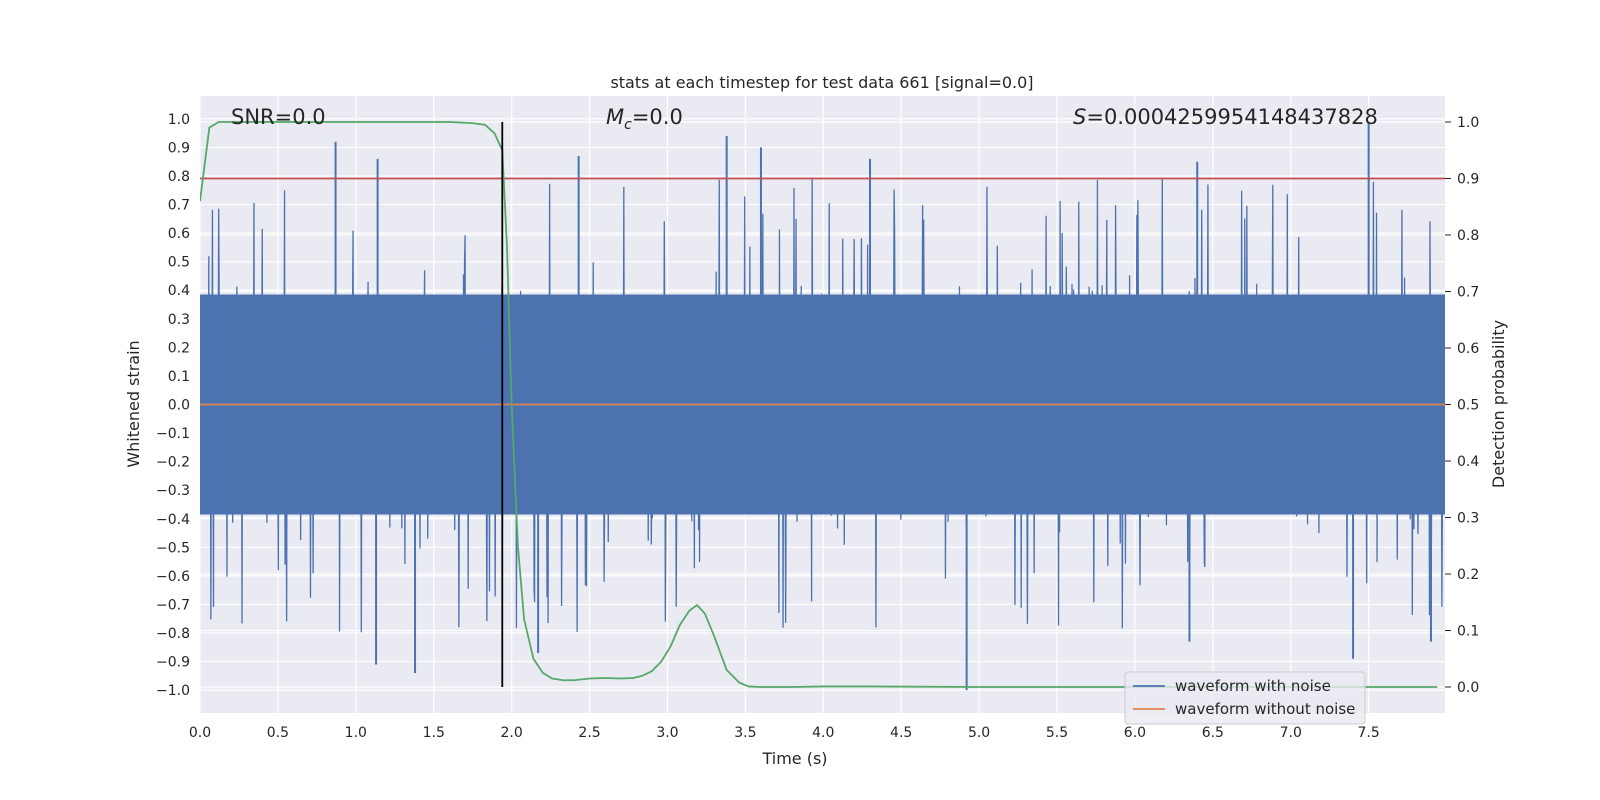 This screenshot has width=1600, height=800. Describe the element at coordinates (589, 733) in the screenshot. I see `x-tick-label: 2.5` at that location.